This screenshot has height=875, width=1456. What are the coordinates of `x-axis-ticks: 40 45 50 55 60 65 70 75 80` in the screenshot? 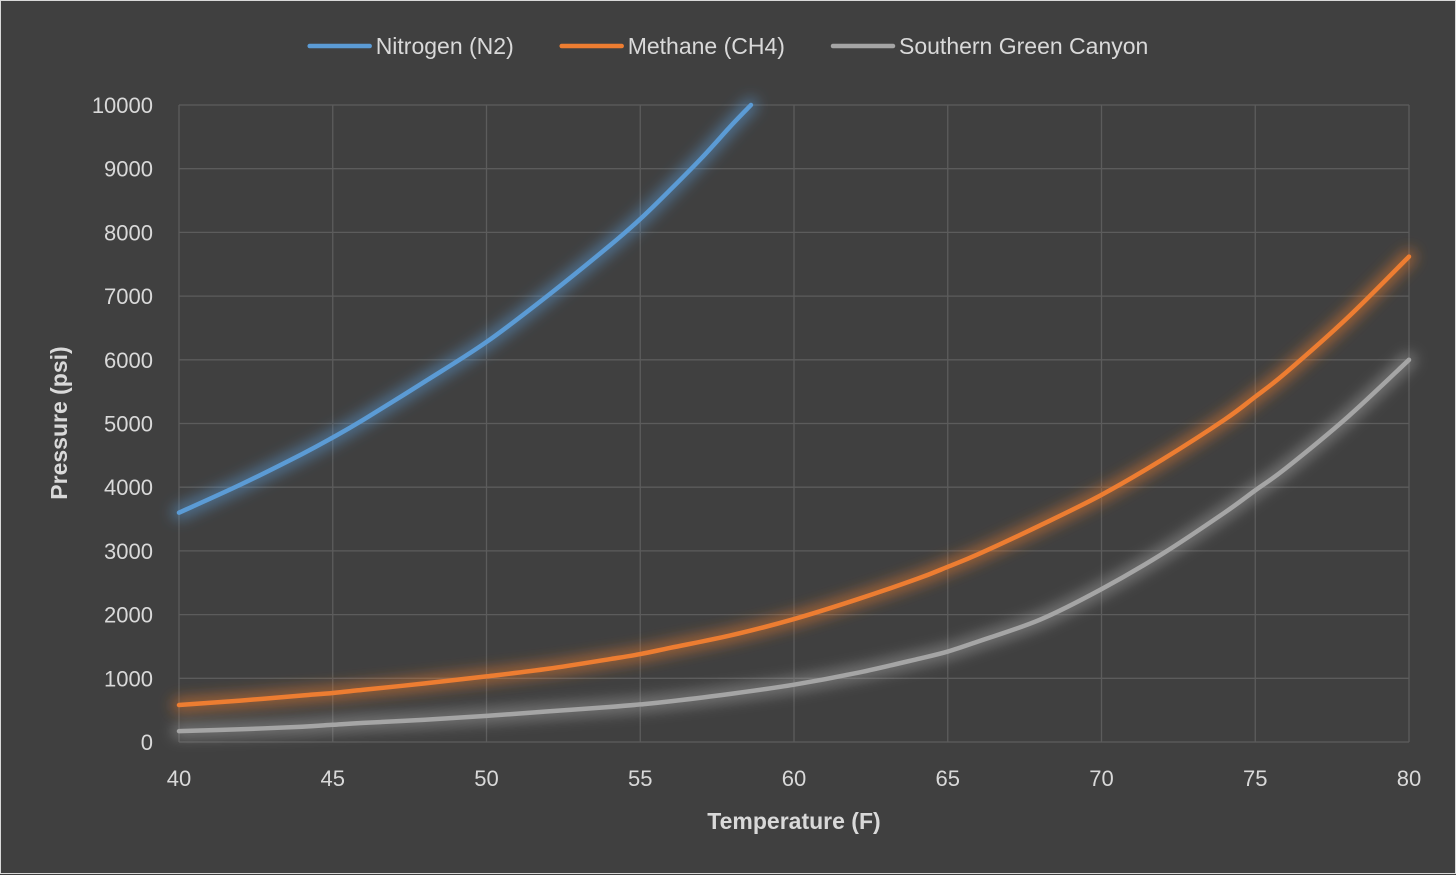 It's located at (794, 778).